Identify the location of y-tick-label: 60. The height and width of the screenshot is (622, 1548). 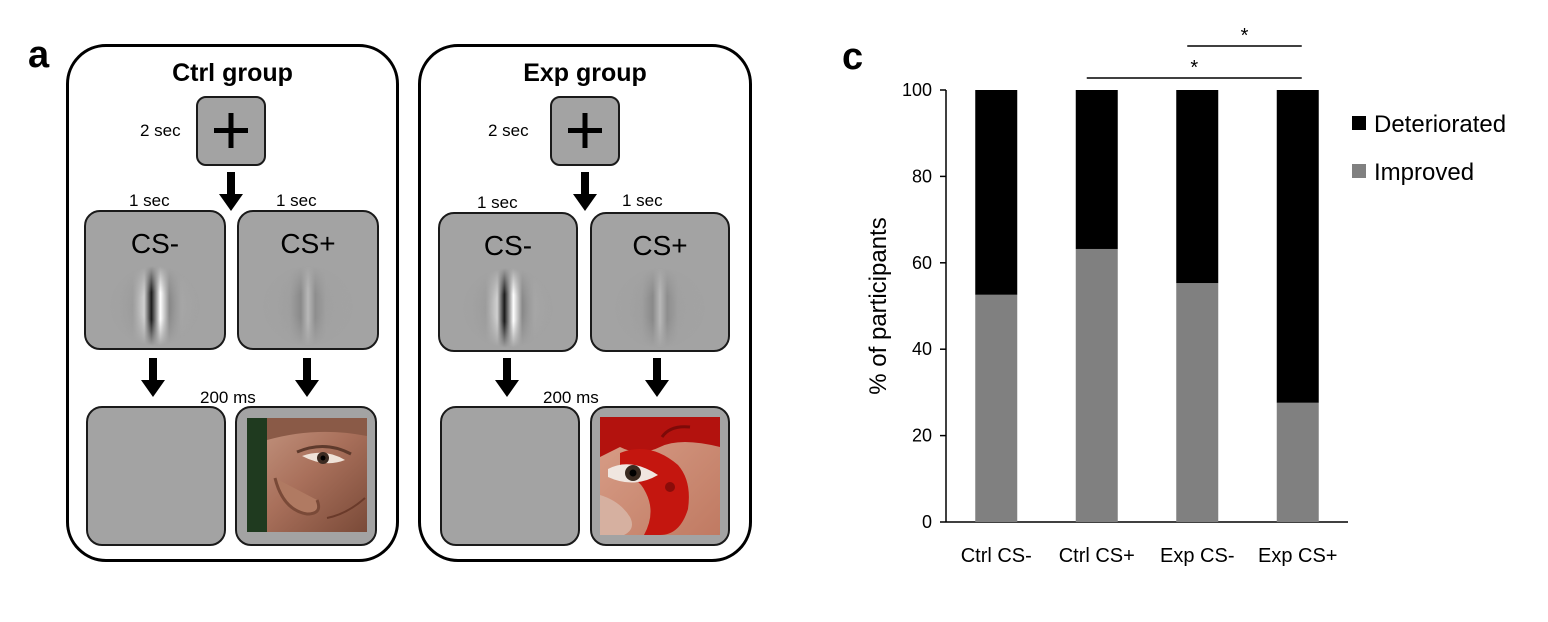
(922, 263).